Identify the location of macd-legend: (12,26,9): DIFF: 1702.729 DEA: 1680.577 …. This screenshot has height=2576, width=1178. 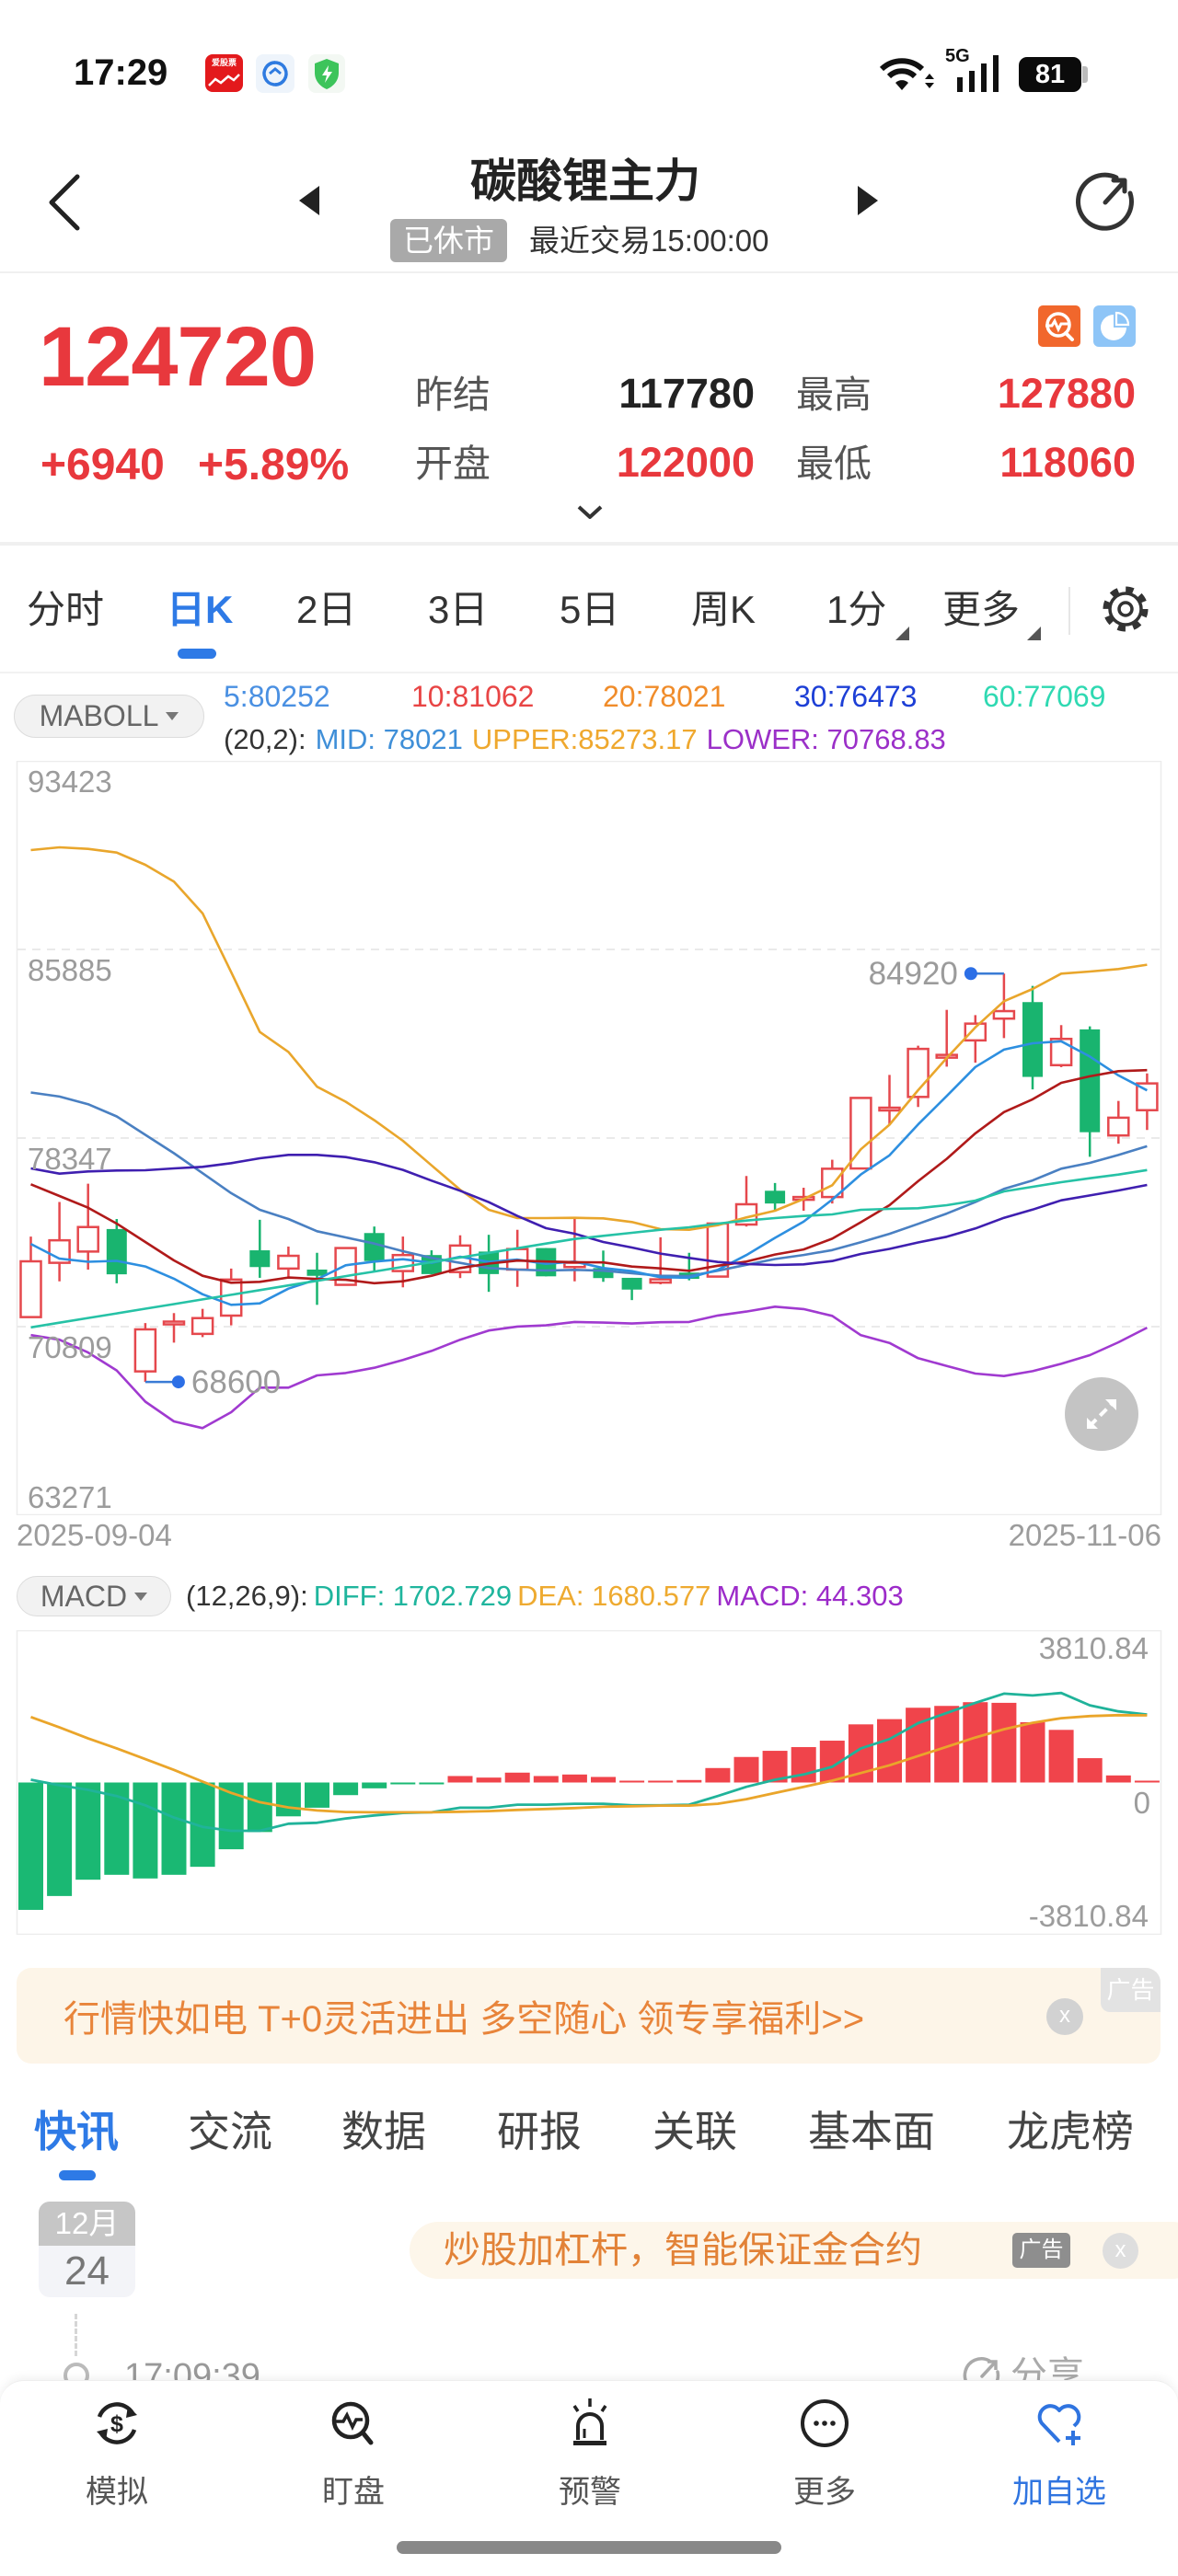
(545, 1596).